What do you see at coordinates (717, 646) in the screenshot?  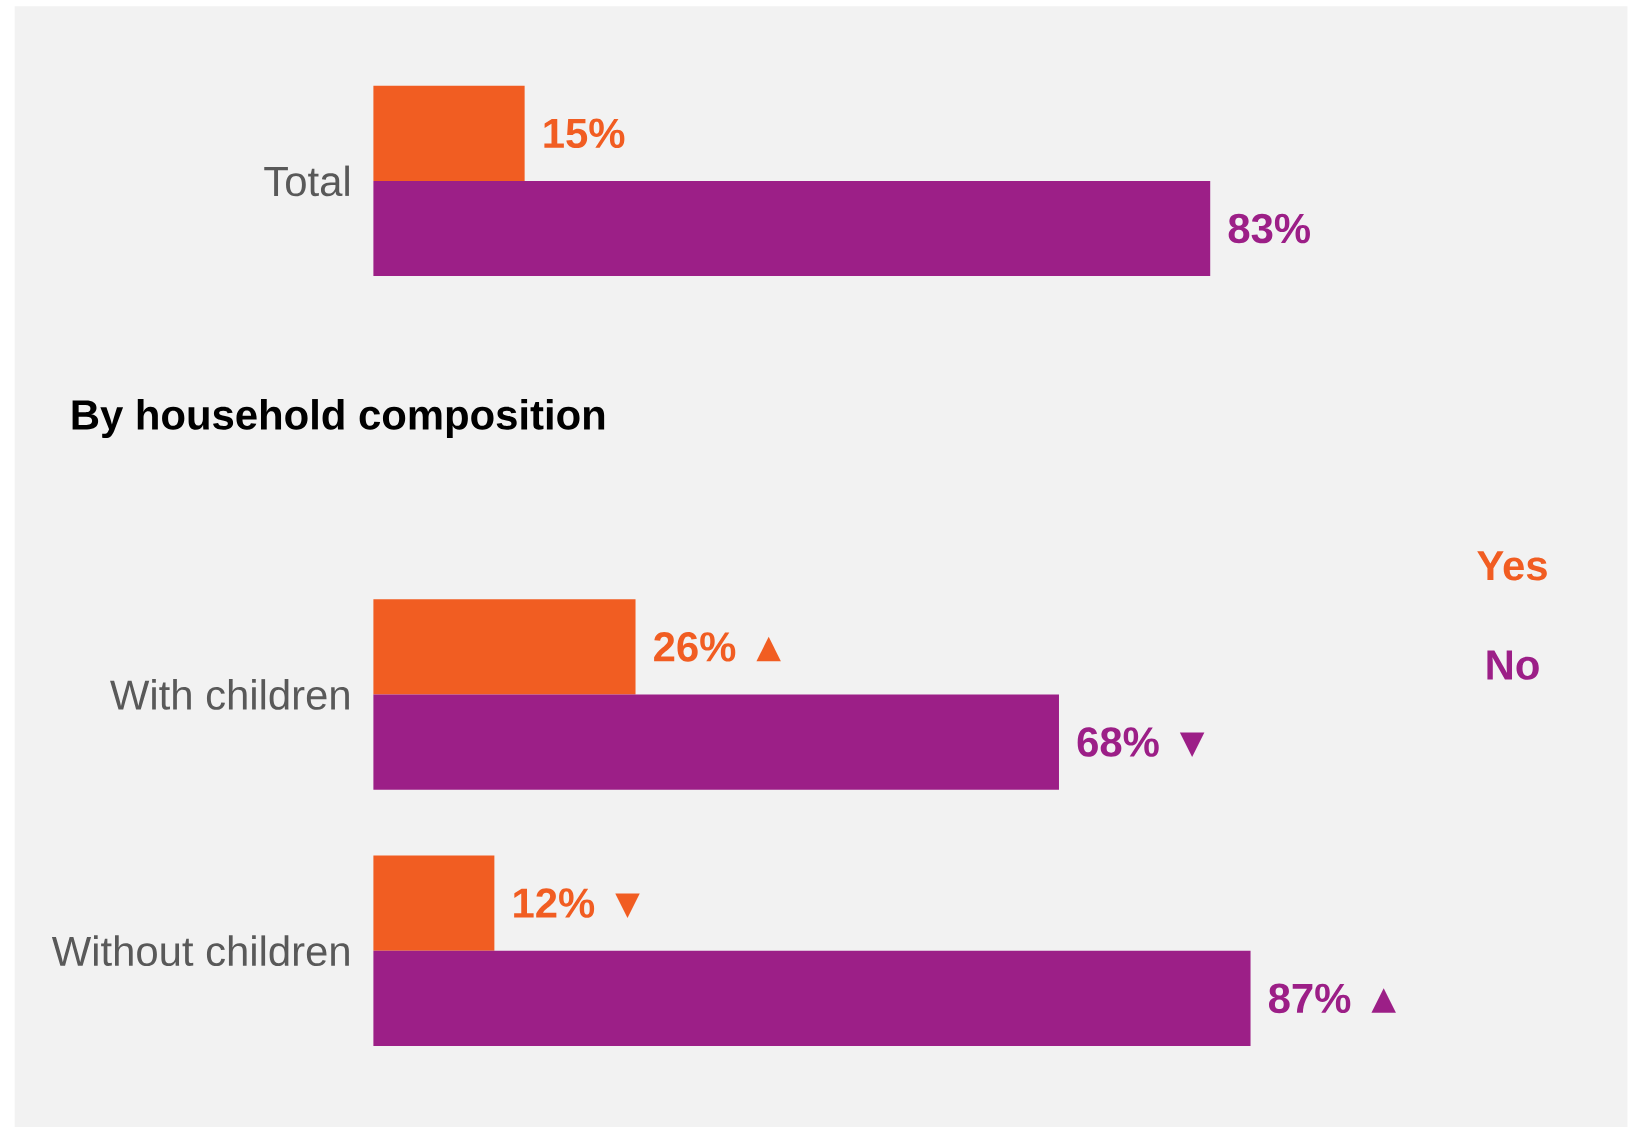 I see `data-label: 26% ▲` at bounding box center [717, 646].